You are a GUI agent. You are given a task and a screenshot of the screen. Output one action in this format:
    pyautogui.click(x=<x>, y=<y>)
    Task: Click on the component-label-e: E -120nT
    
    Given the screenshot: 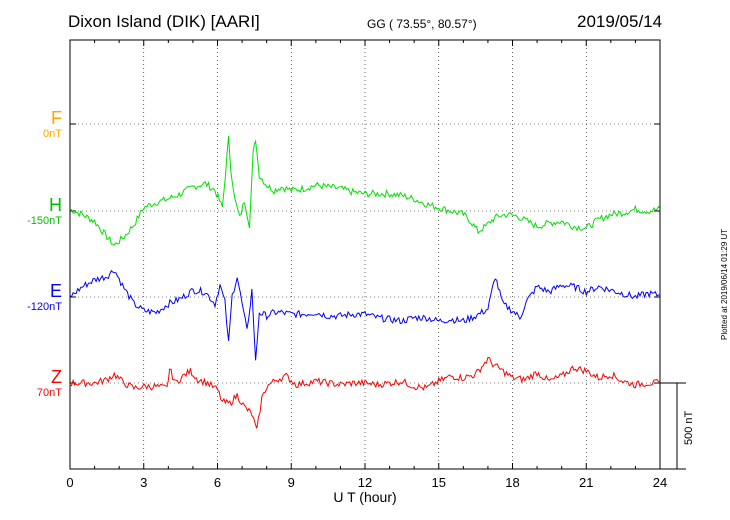 What is the action you would take?
    pyautogui.click(x=32, y=297)
    